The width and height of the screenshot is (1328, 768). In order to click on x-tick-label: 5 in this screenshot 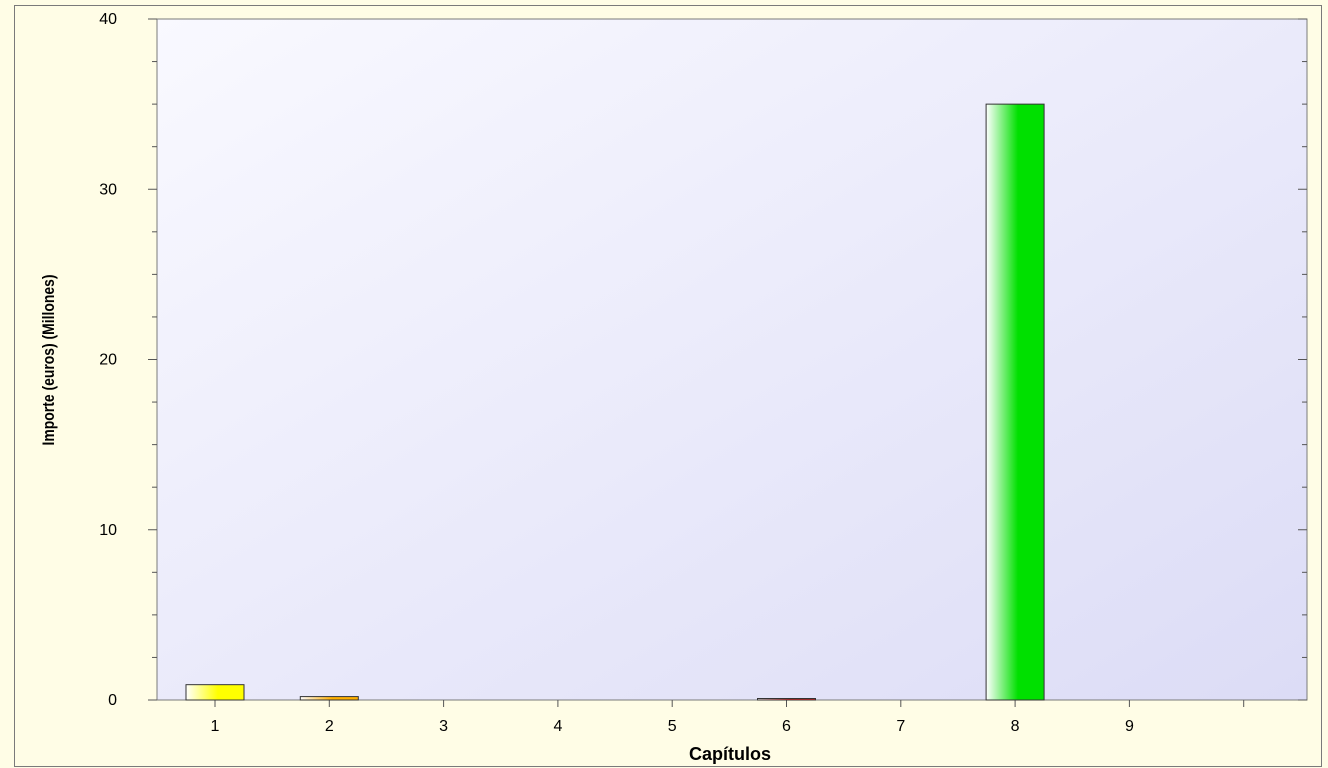, I will do `click(672, 726)`.